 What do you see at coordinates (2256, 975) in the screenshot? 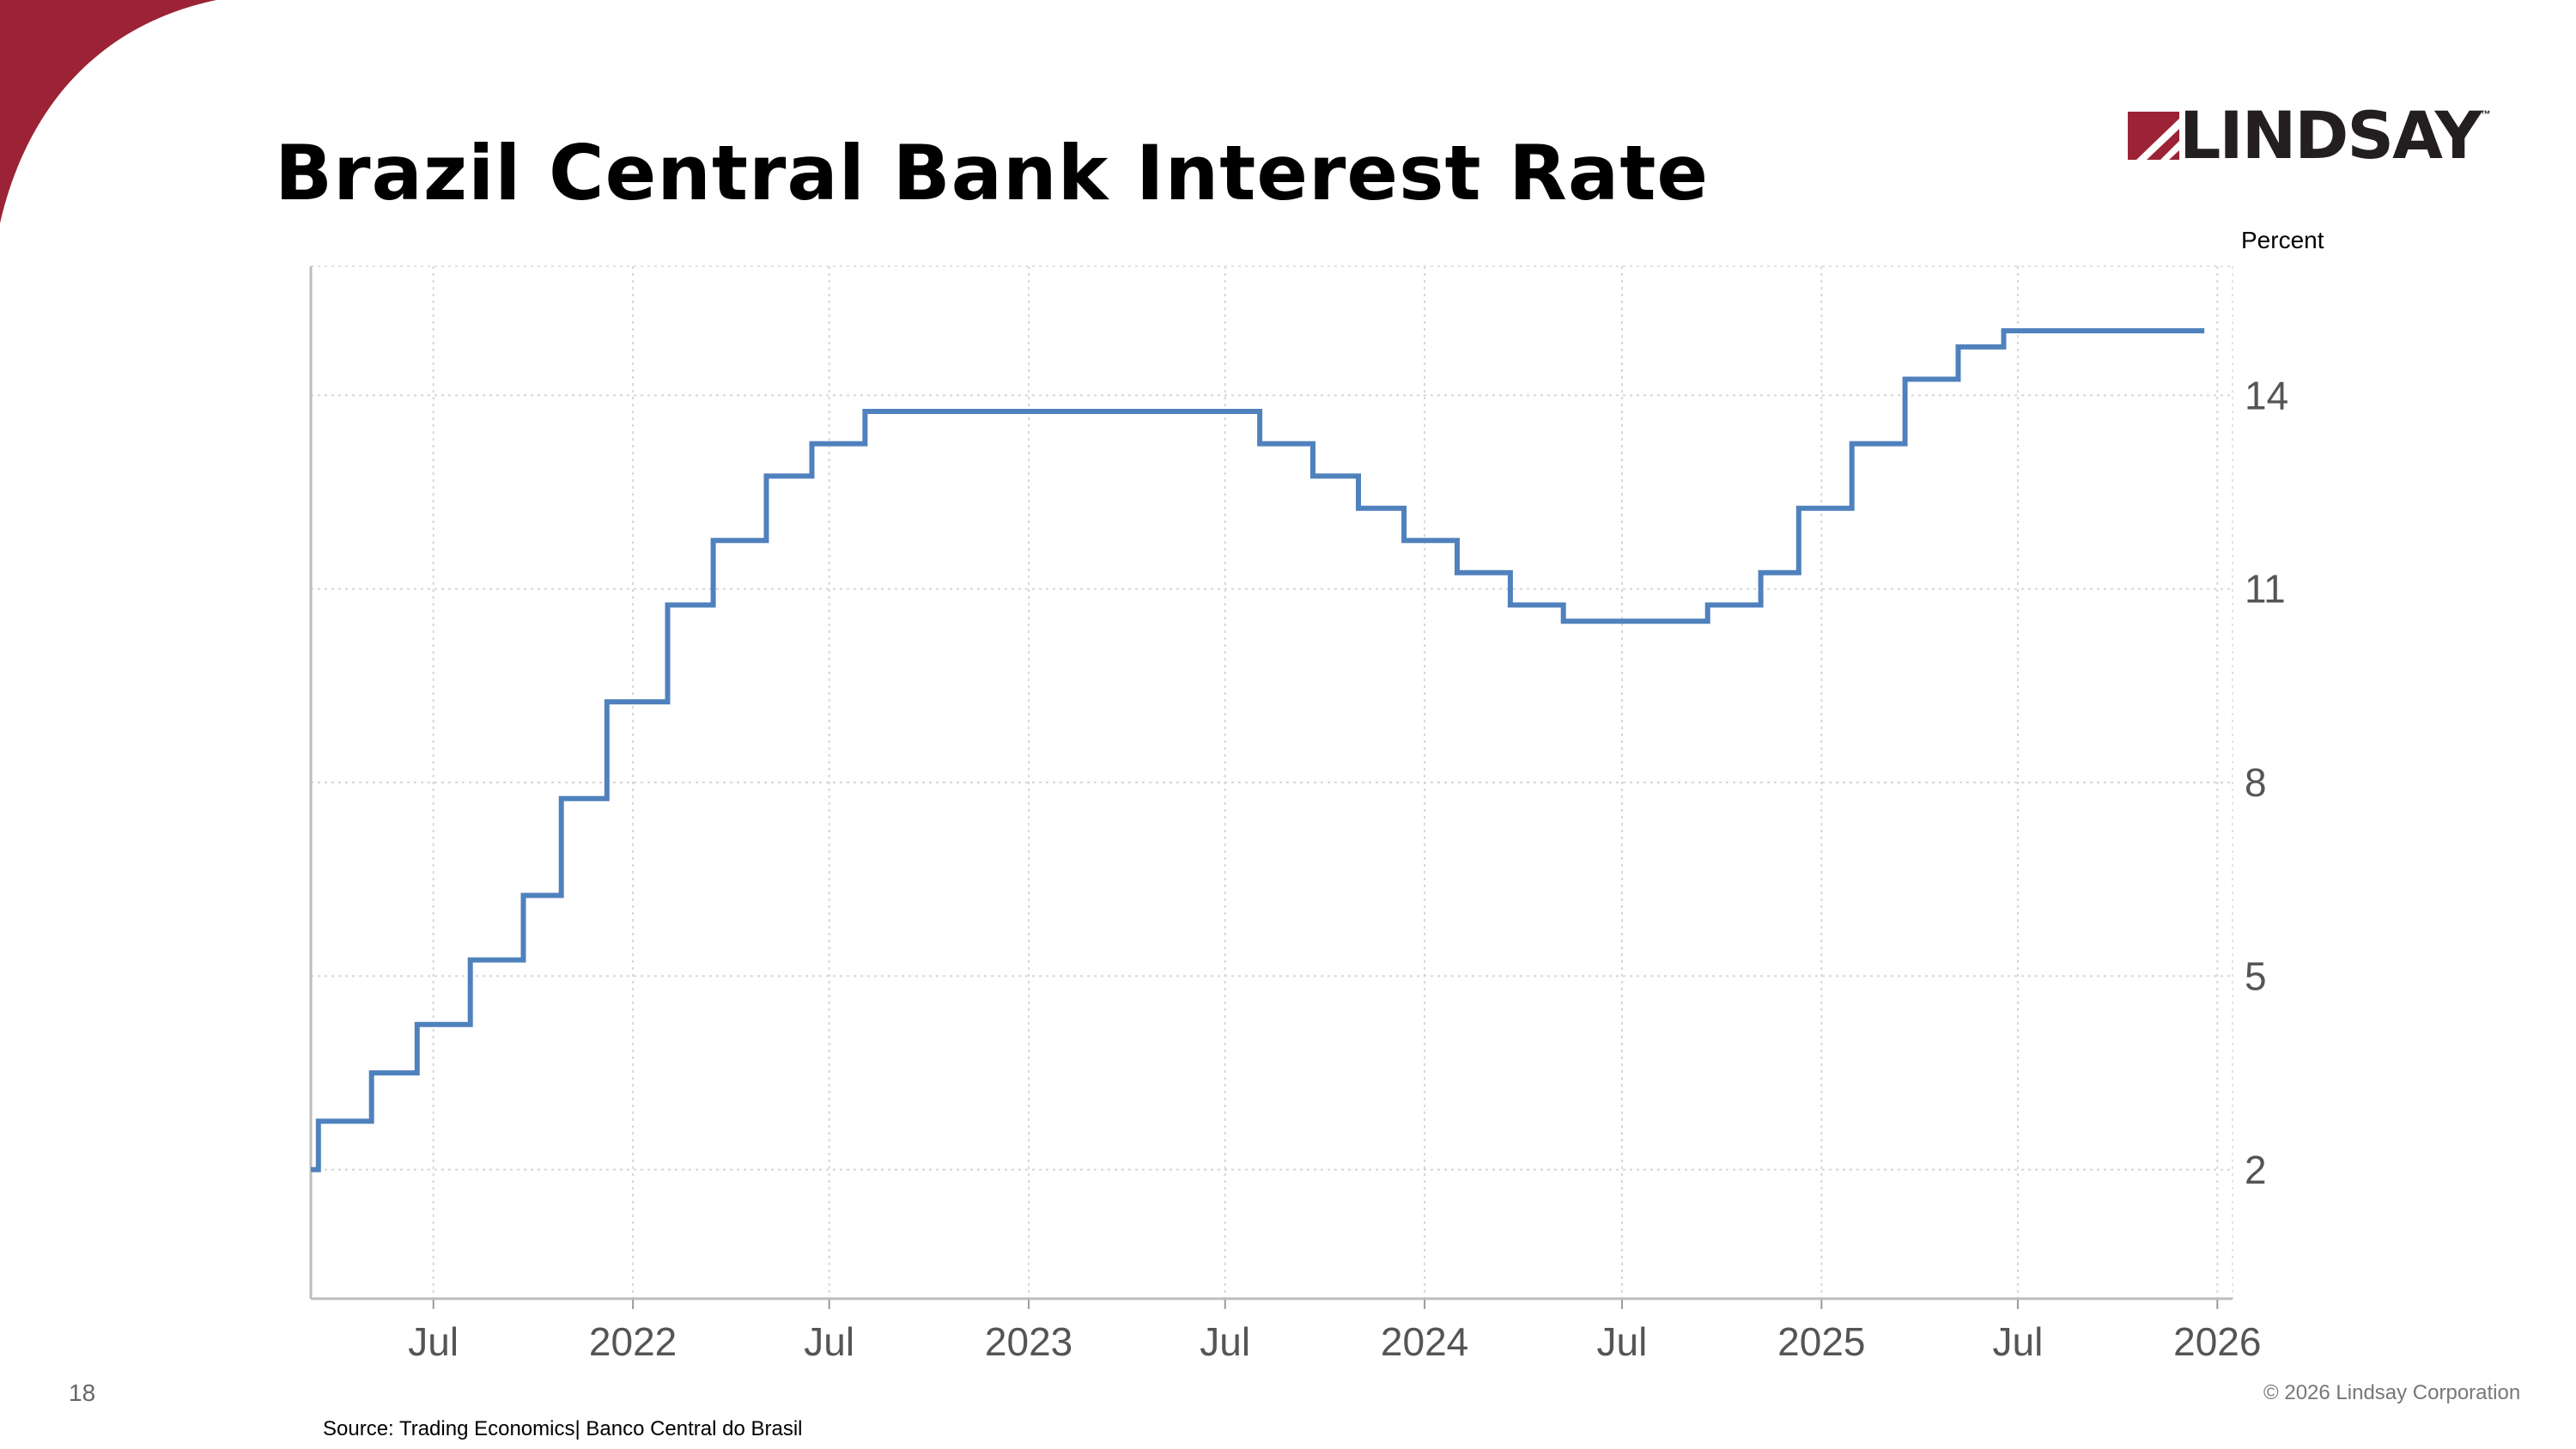
I see `y-tick-label: 5` at bounding box center [2256, 975].